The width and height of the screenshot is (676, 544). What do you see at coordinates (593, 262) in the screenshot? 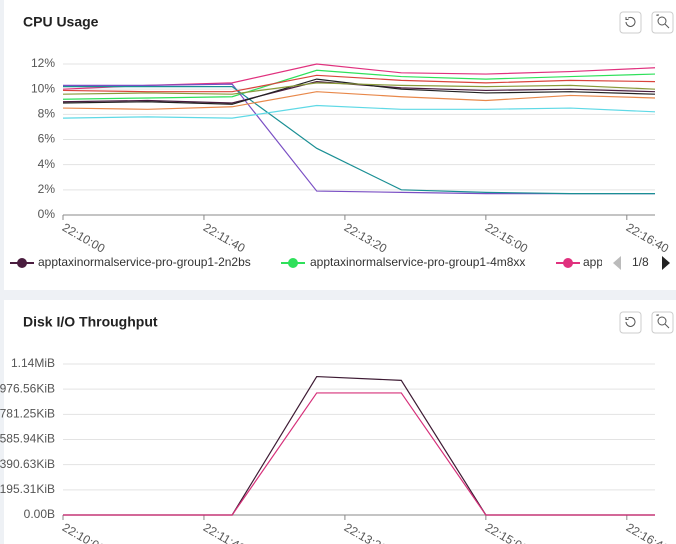
I see `legend-label: app` at bounding box center [593, 262].